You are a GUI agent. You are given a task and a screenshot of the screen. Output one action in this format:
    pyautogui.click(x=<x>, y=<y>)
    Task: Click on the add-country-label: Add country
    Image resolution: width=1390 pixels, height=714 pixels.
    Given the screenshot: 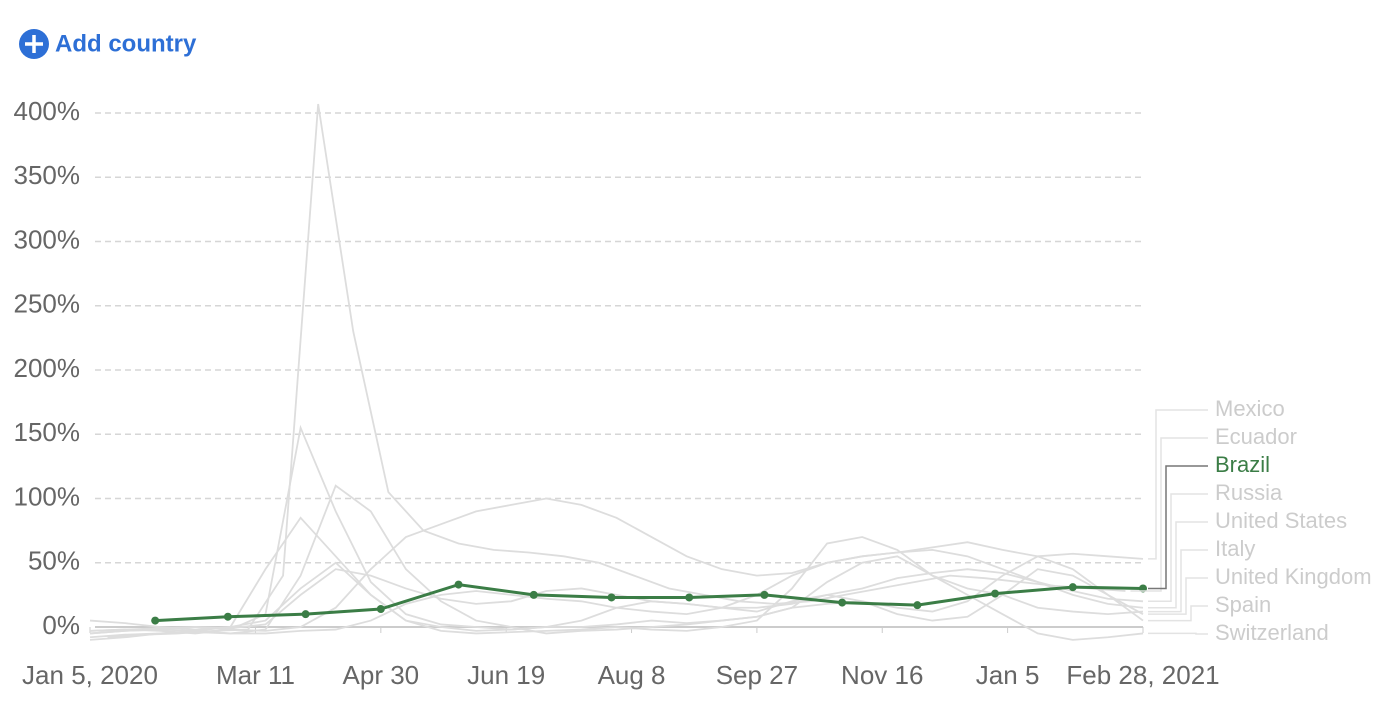 What is the action you would take?
    pyautogui.click(x=126, y=43)
    